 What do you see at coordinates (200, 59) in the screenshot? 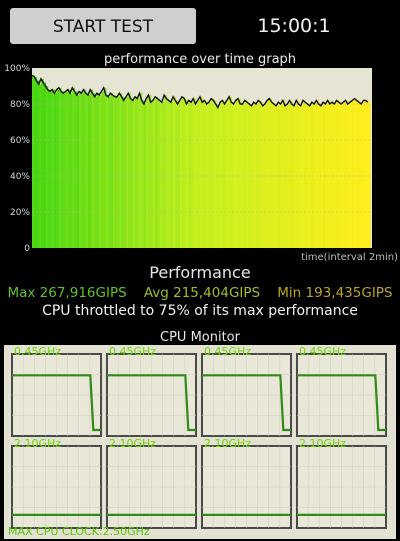
I see `graph-title: performance over time graph` at bounding box center [200, 59].